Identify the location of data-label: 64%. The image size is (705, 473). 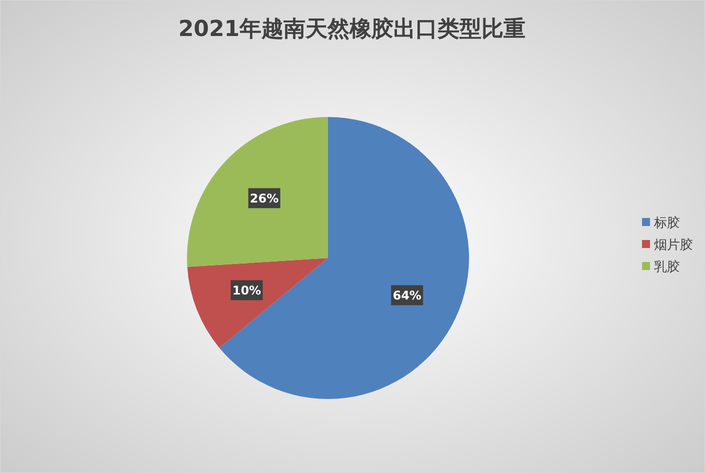
(407, 295).